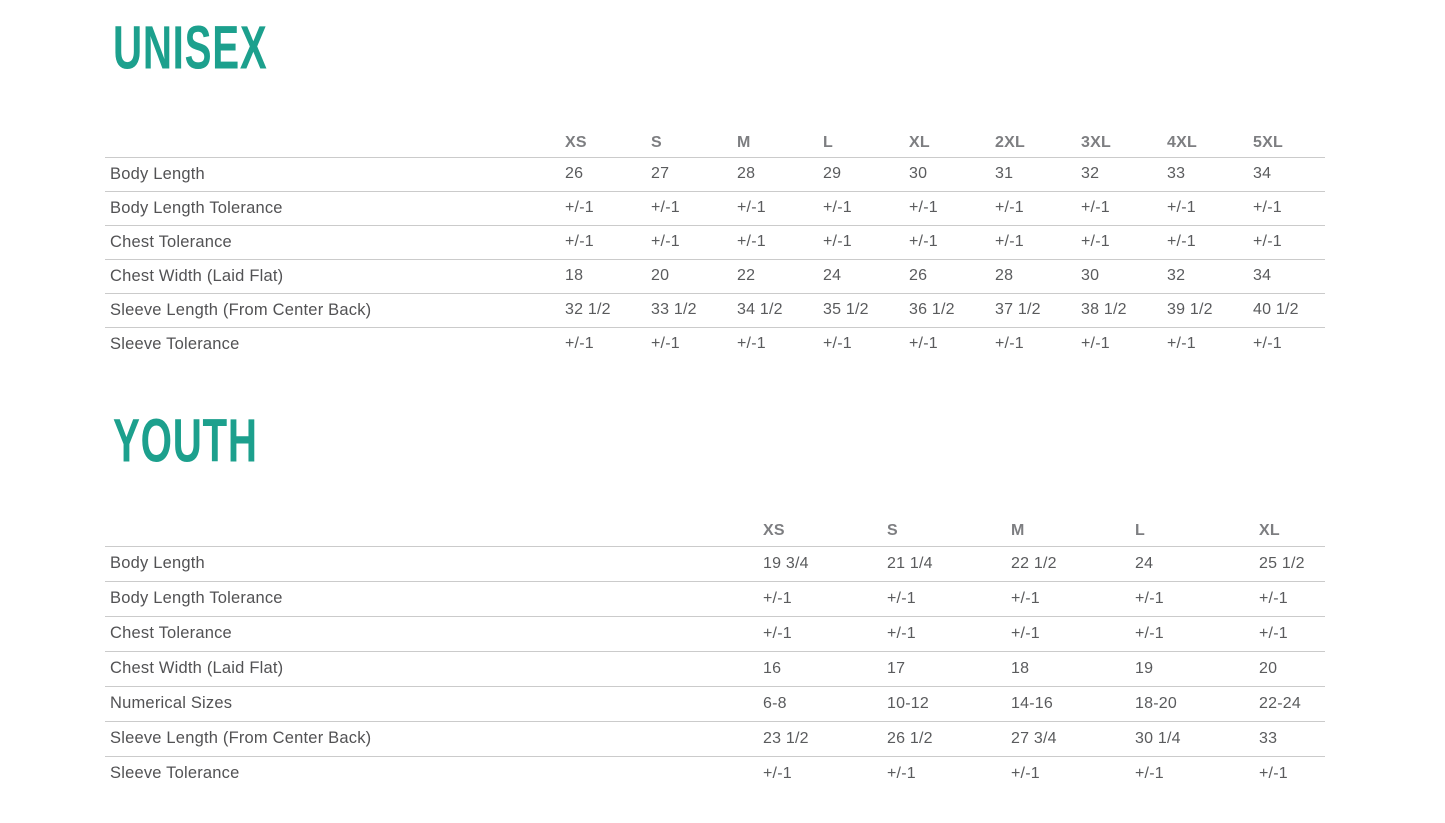 The width and height of the screenshot is (1445, 823). I want to click on size-header-row: XS S M L XL 2XL 3XL 4XL 5XL, so click(715, 143).